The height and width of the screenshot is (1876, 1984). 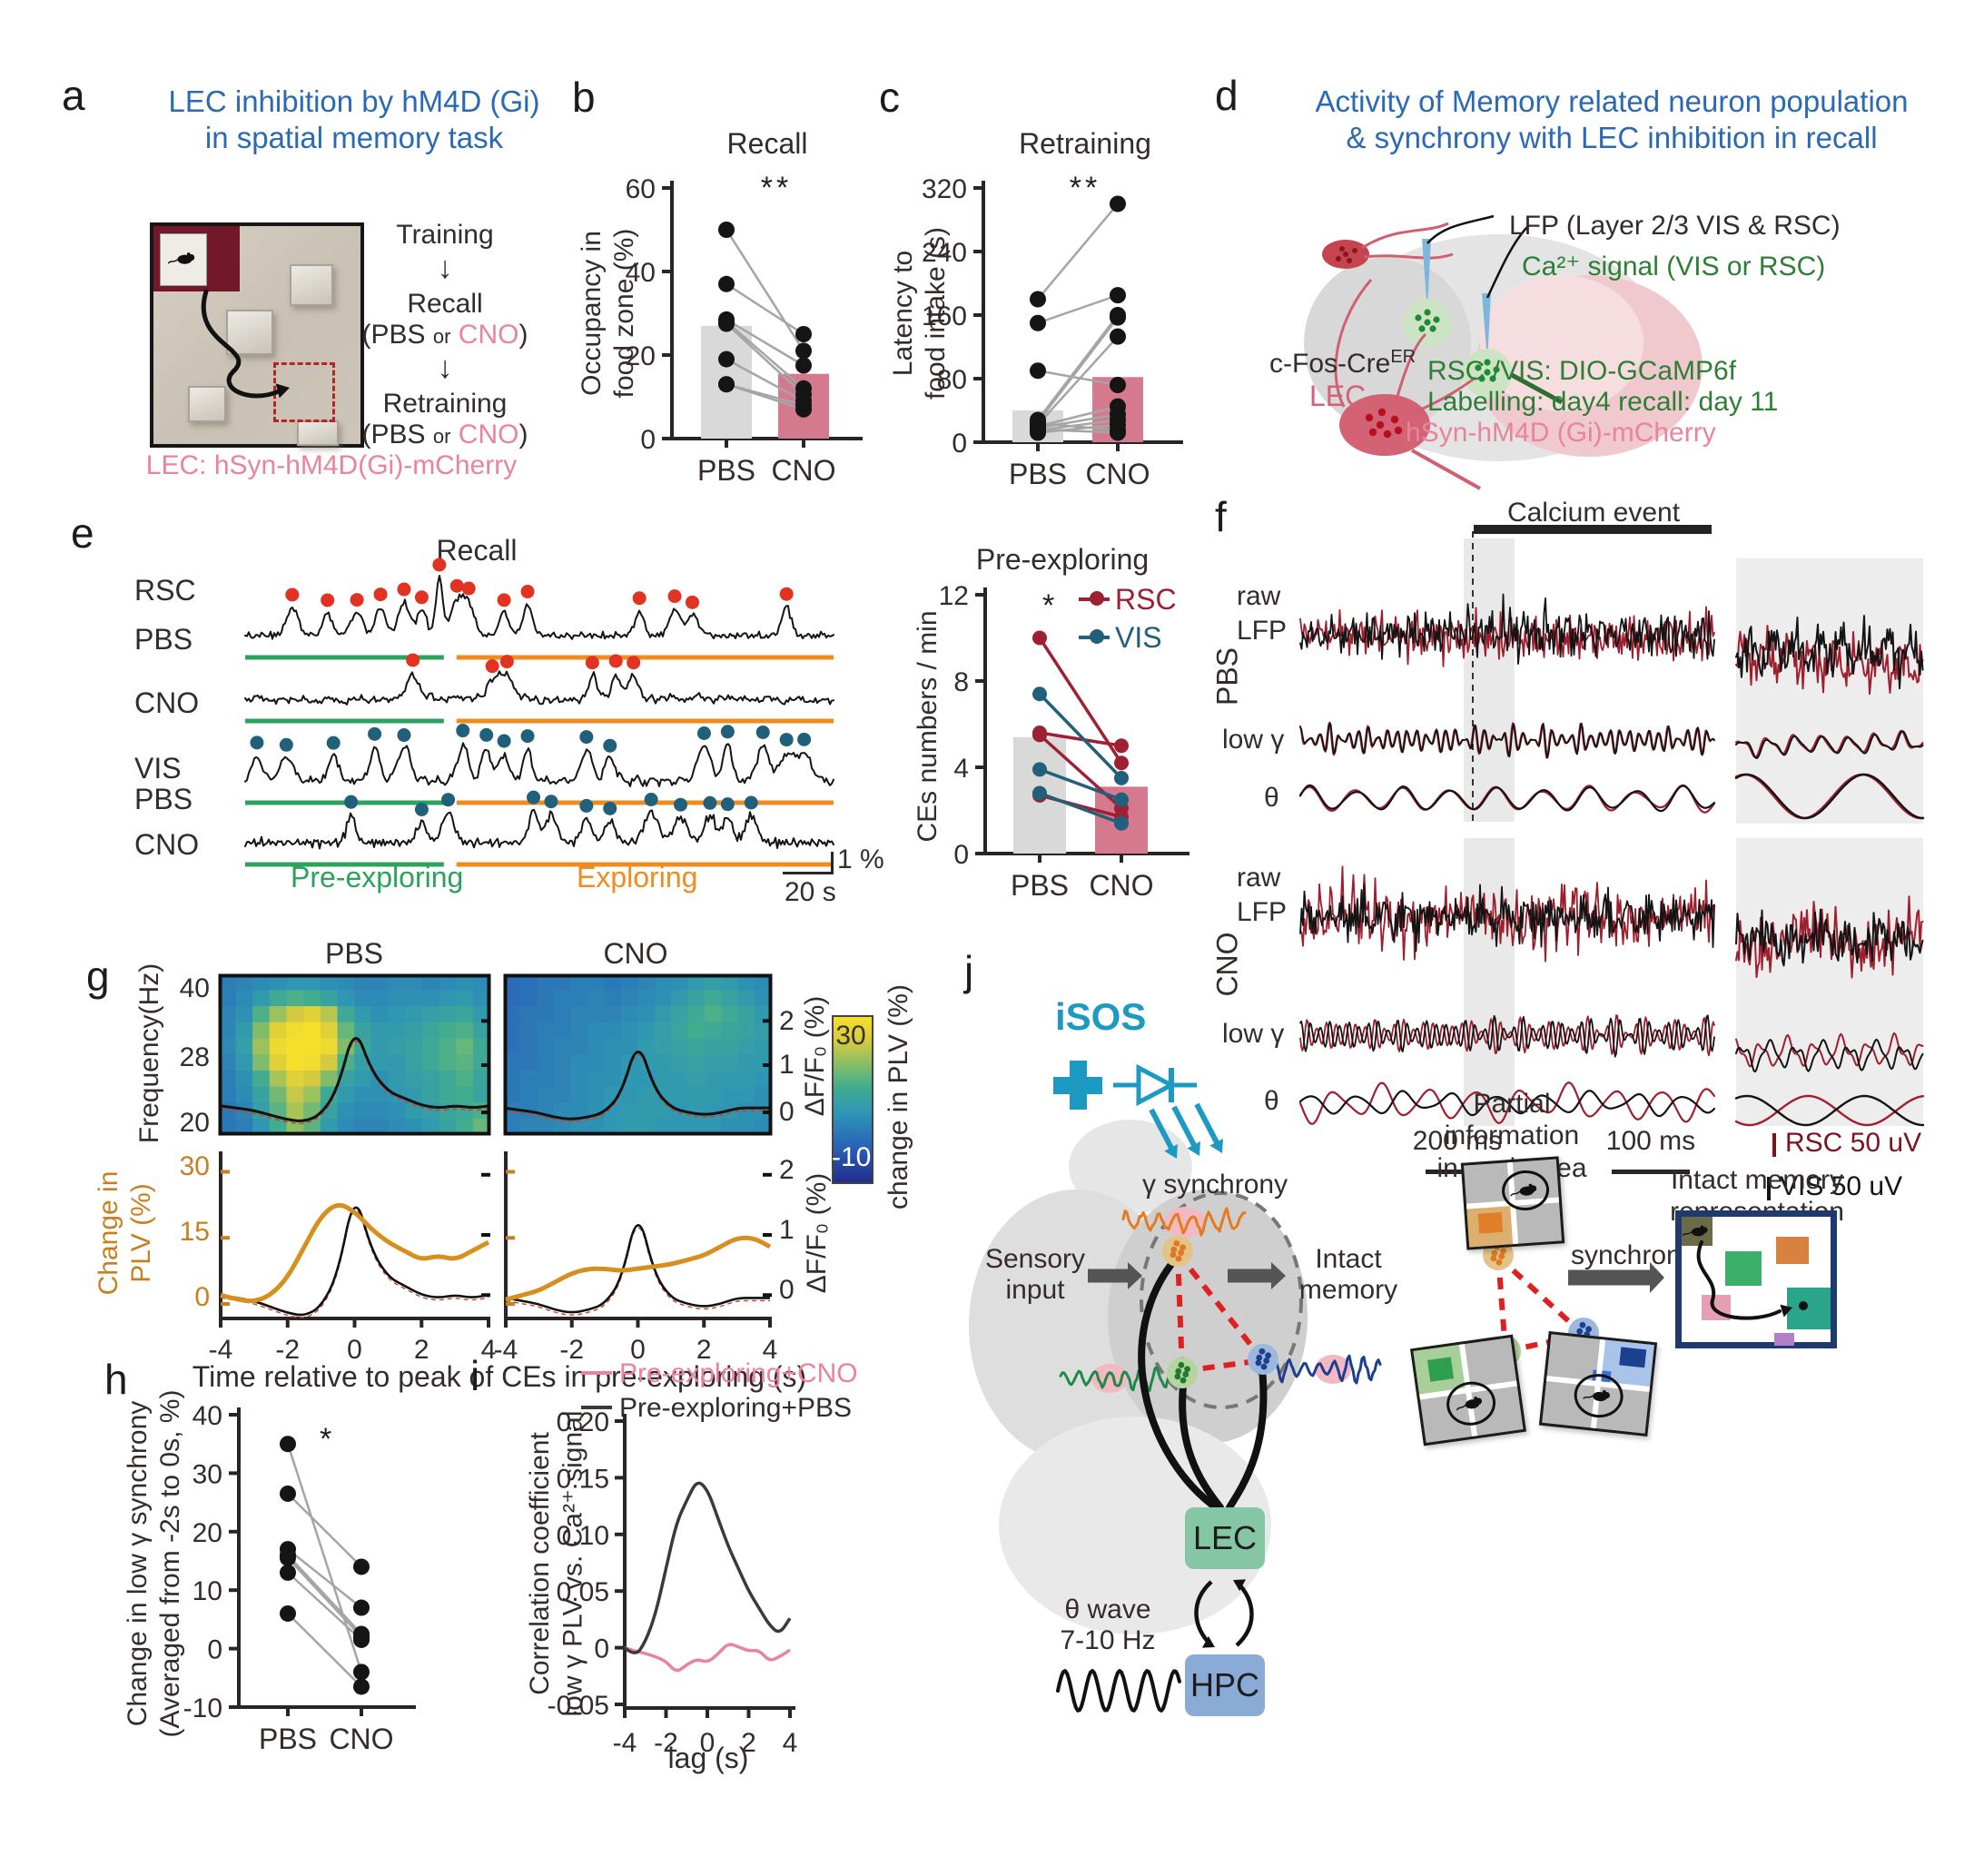 What do you see at coordinates (195, 1232) in the screenshot?
I see `plv-tick-15: 15` at bounding box center [195, 1232].